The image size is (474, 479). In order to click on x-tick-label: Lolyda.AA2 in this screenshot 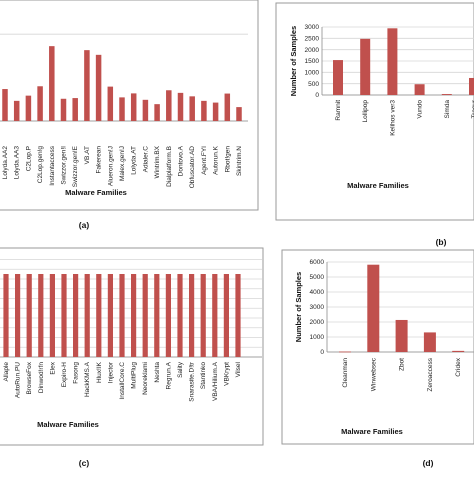, I will do `click(5, 163)`.